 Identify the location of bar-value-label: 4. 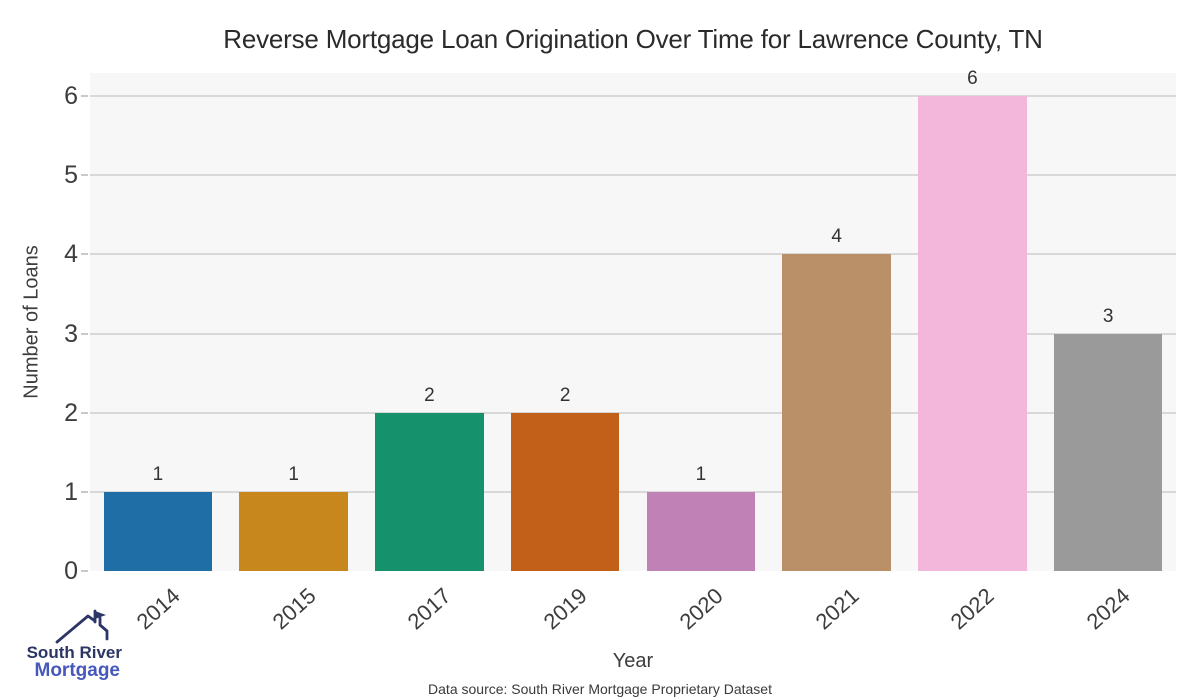
(836, 237).